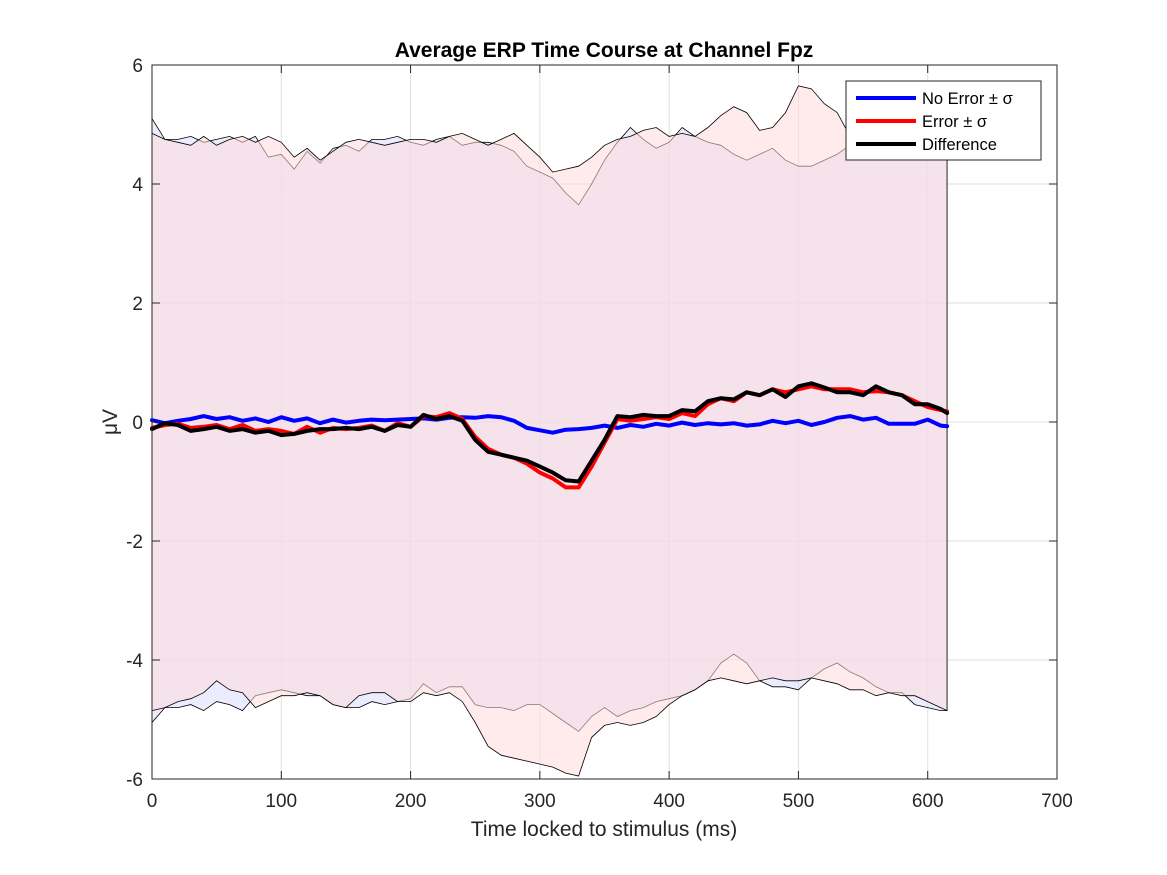 The width and height of the screenshot is (1167, 875). Describe the element at coordinates (411, 801) in the screenshot. I see `x-tick-label: 200` at that location.